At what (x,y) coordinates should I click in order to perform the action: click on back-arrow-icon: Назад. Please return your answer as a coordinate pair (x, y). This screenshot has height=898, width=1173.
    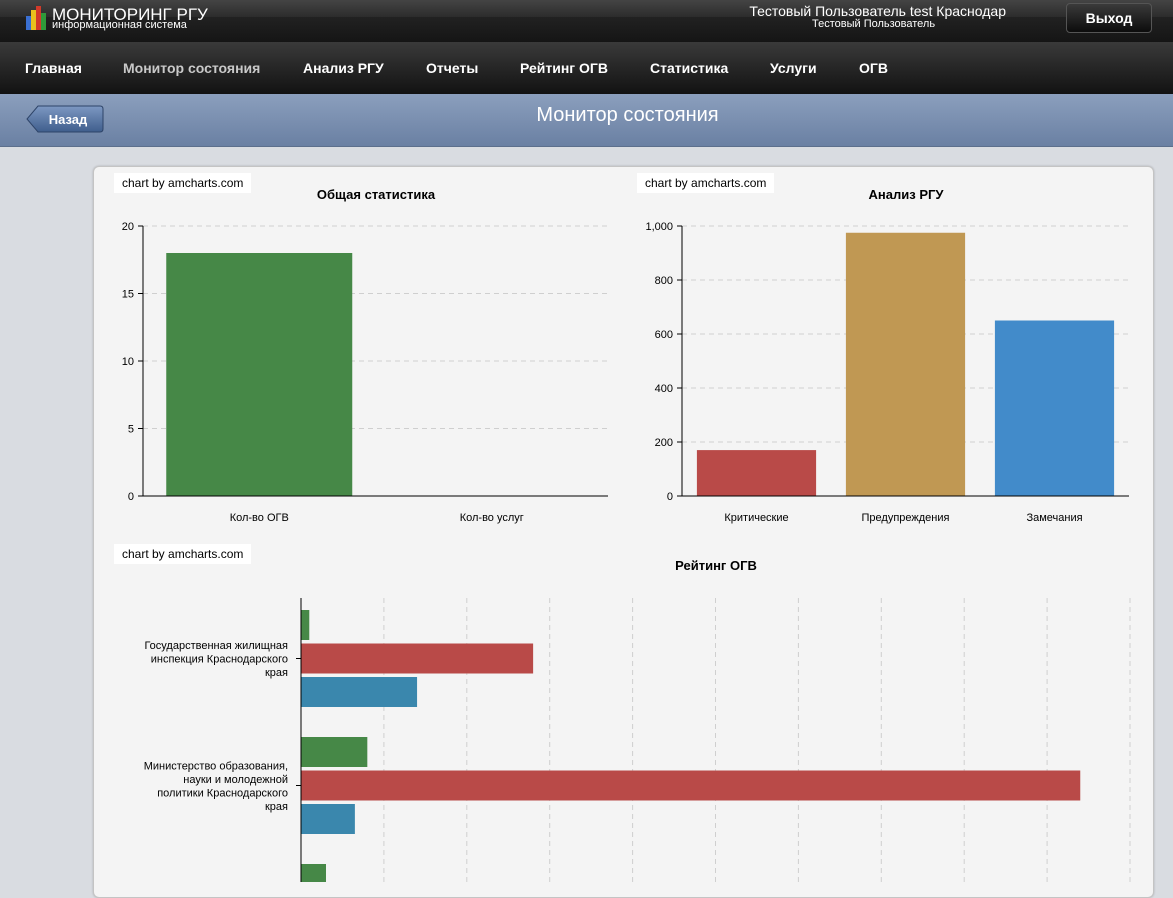
    Looking at the image, I should click on (65, 119).